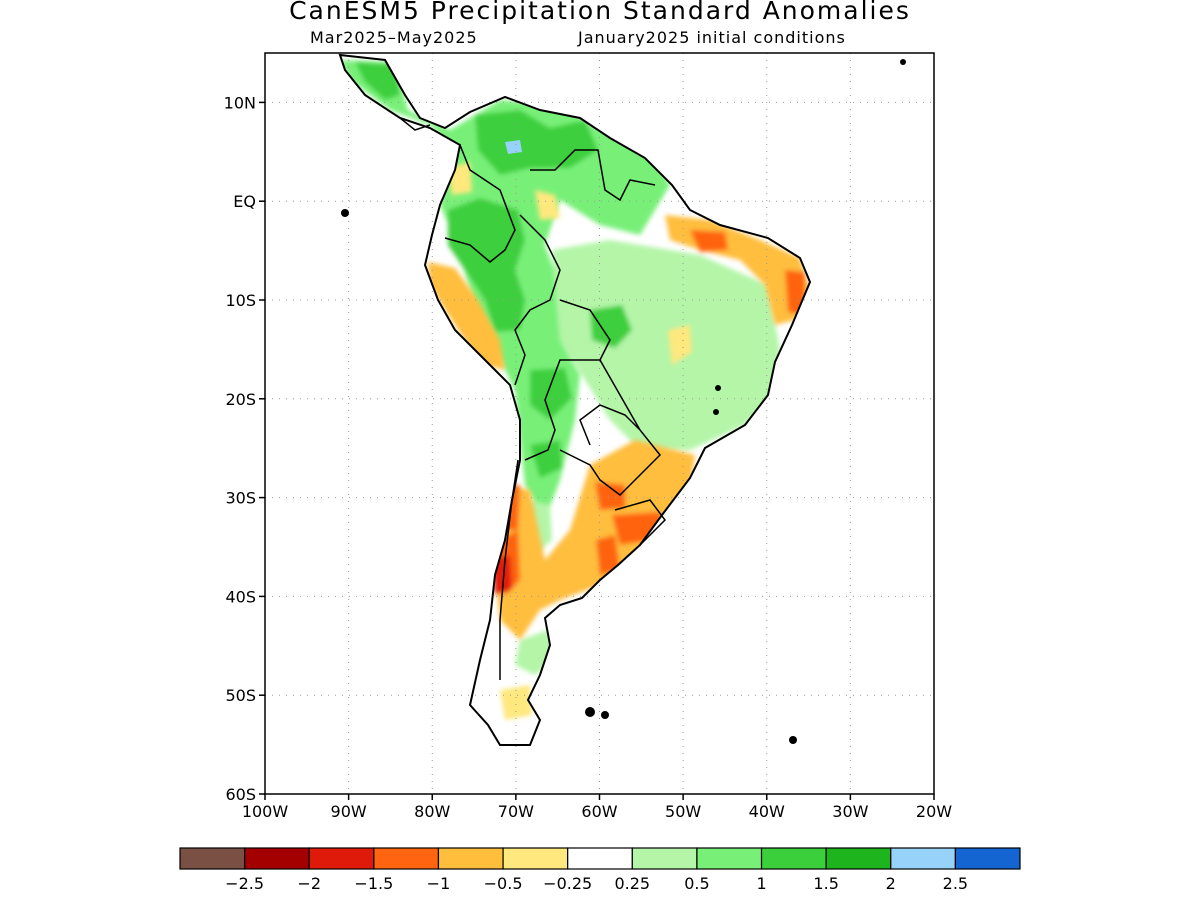  I want to click on colorbar-label: −2.5, so click(244, 883).